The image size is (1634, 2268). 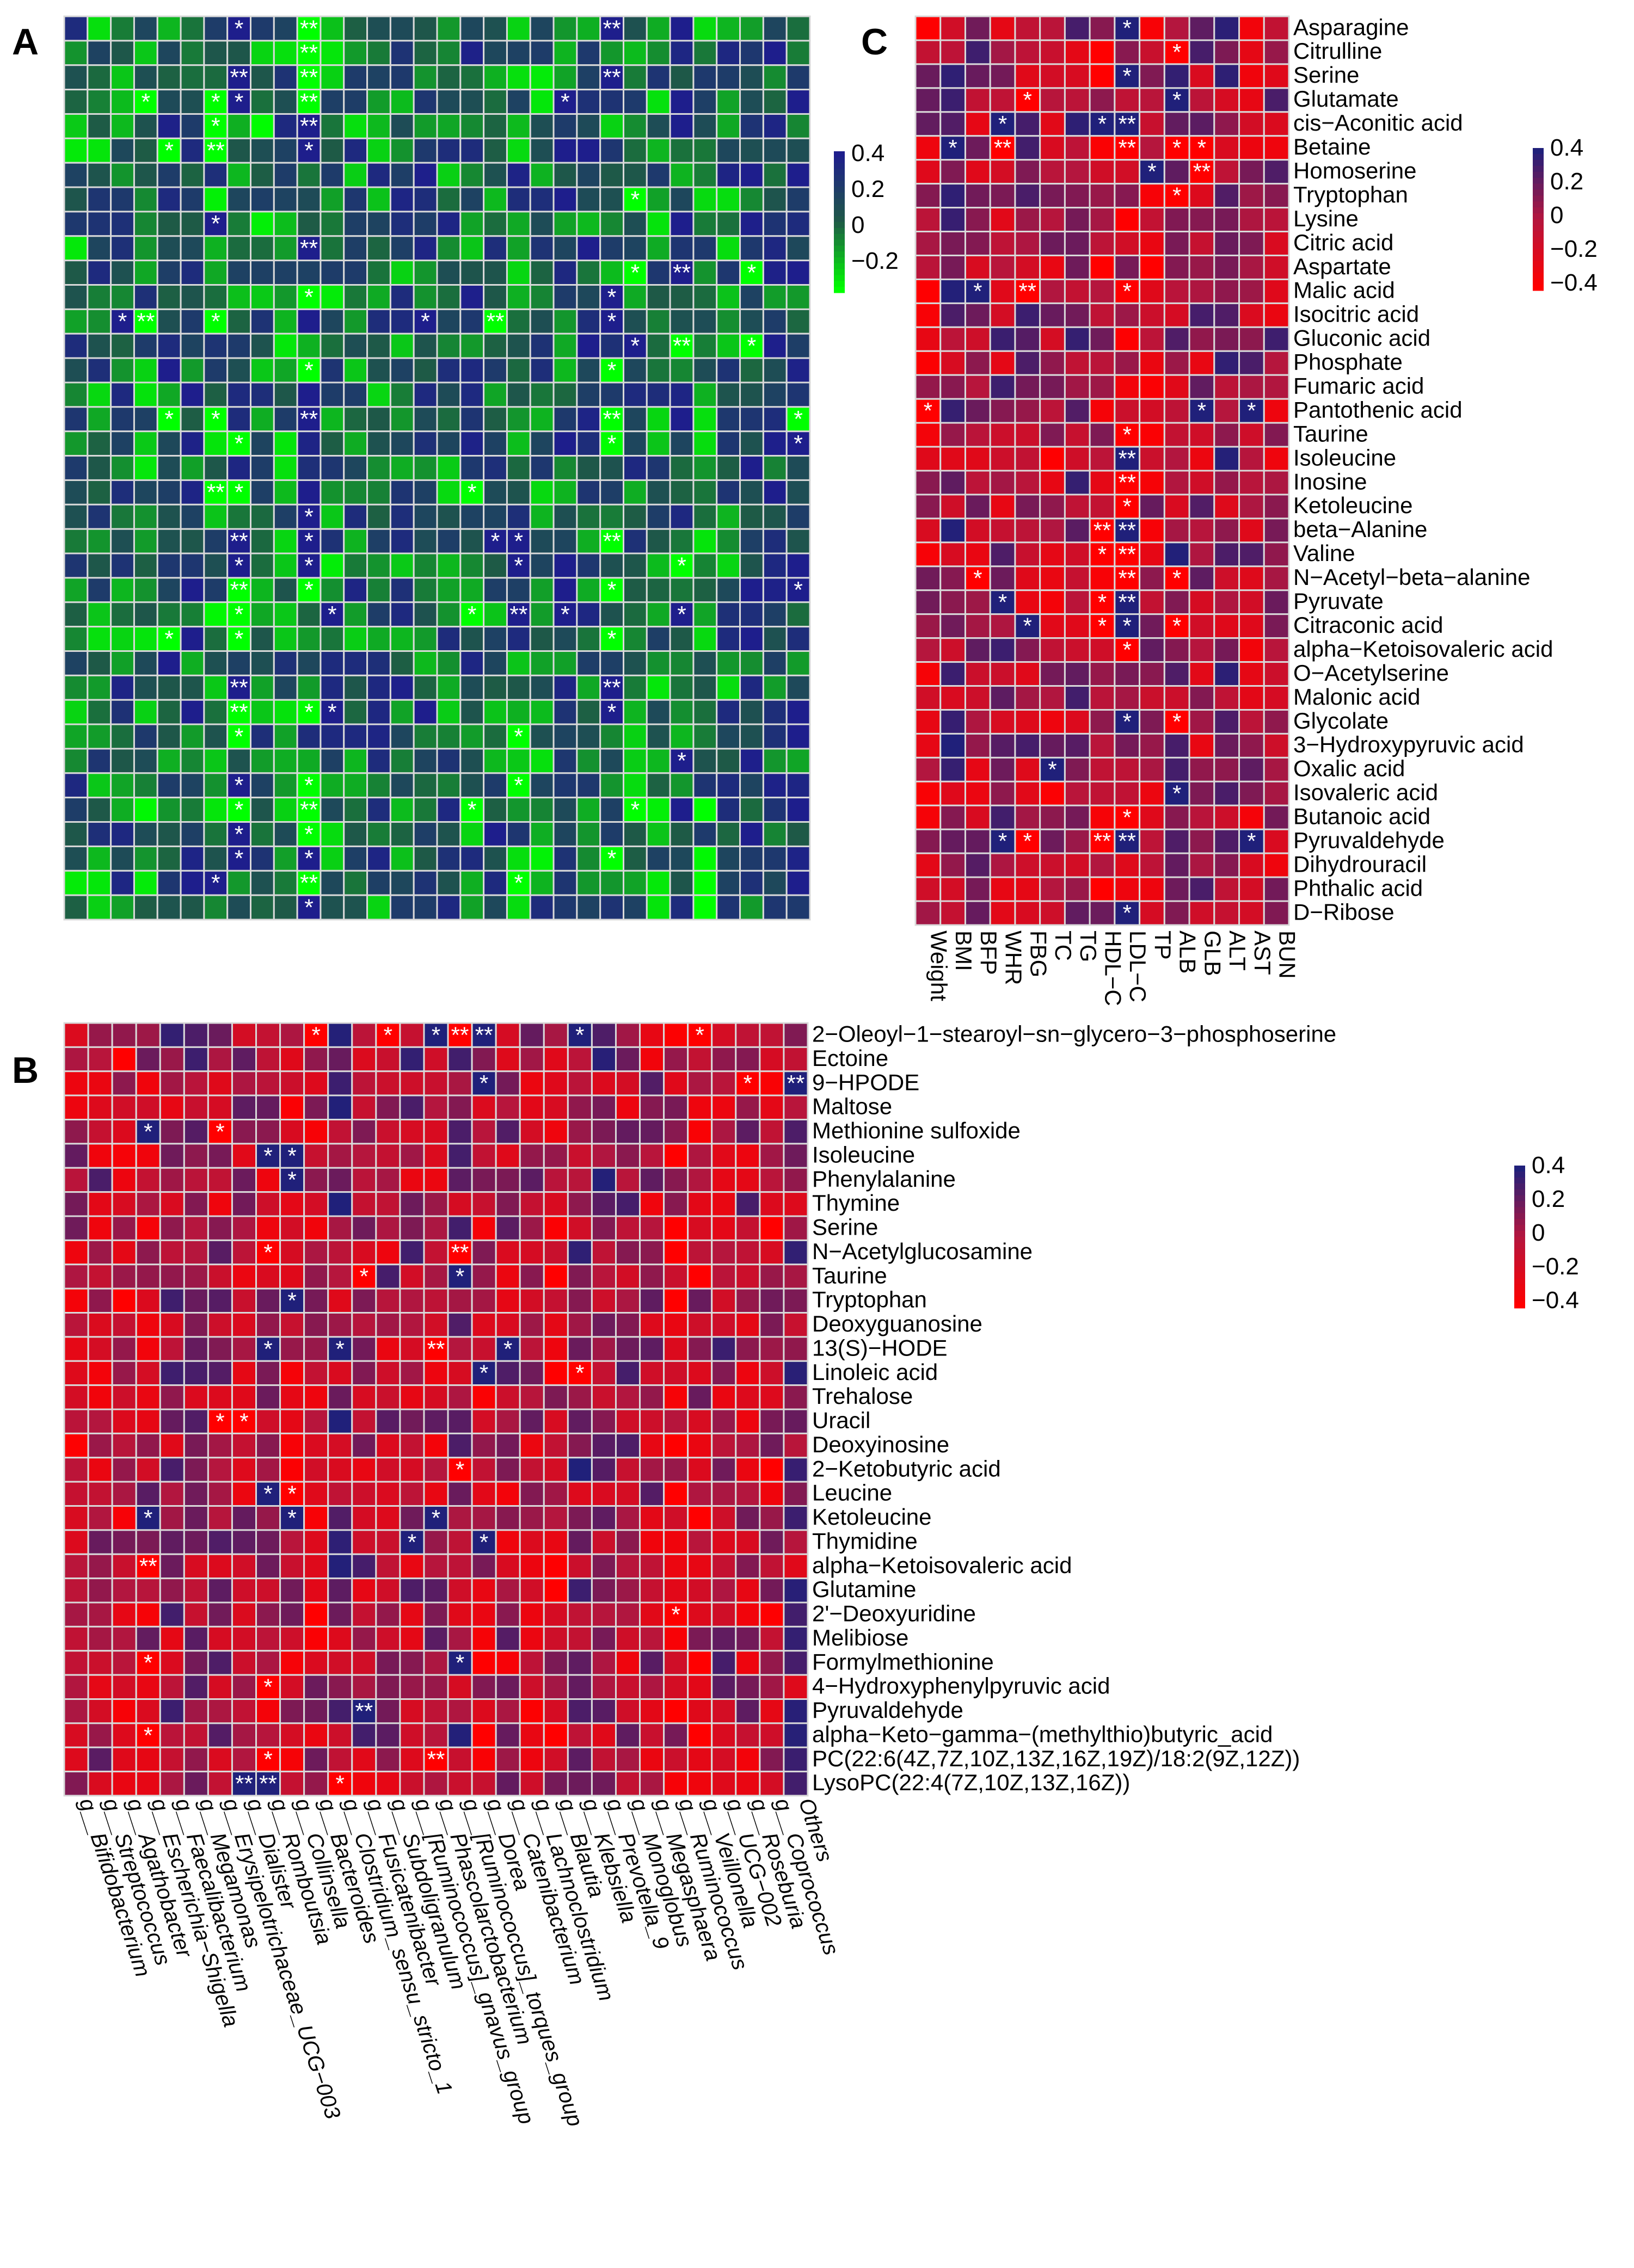 I want to click on row-label: Citric acid, so click(x=1343, y=242).